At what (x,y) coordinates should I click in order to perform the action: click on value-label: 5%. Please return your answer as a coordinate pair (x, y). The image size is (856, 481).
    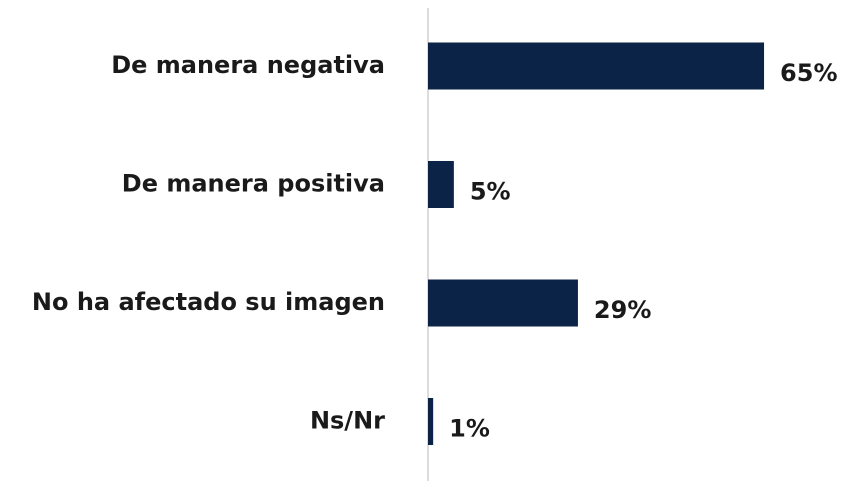
    Looking at the image, I should click on (490, 192).